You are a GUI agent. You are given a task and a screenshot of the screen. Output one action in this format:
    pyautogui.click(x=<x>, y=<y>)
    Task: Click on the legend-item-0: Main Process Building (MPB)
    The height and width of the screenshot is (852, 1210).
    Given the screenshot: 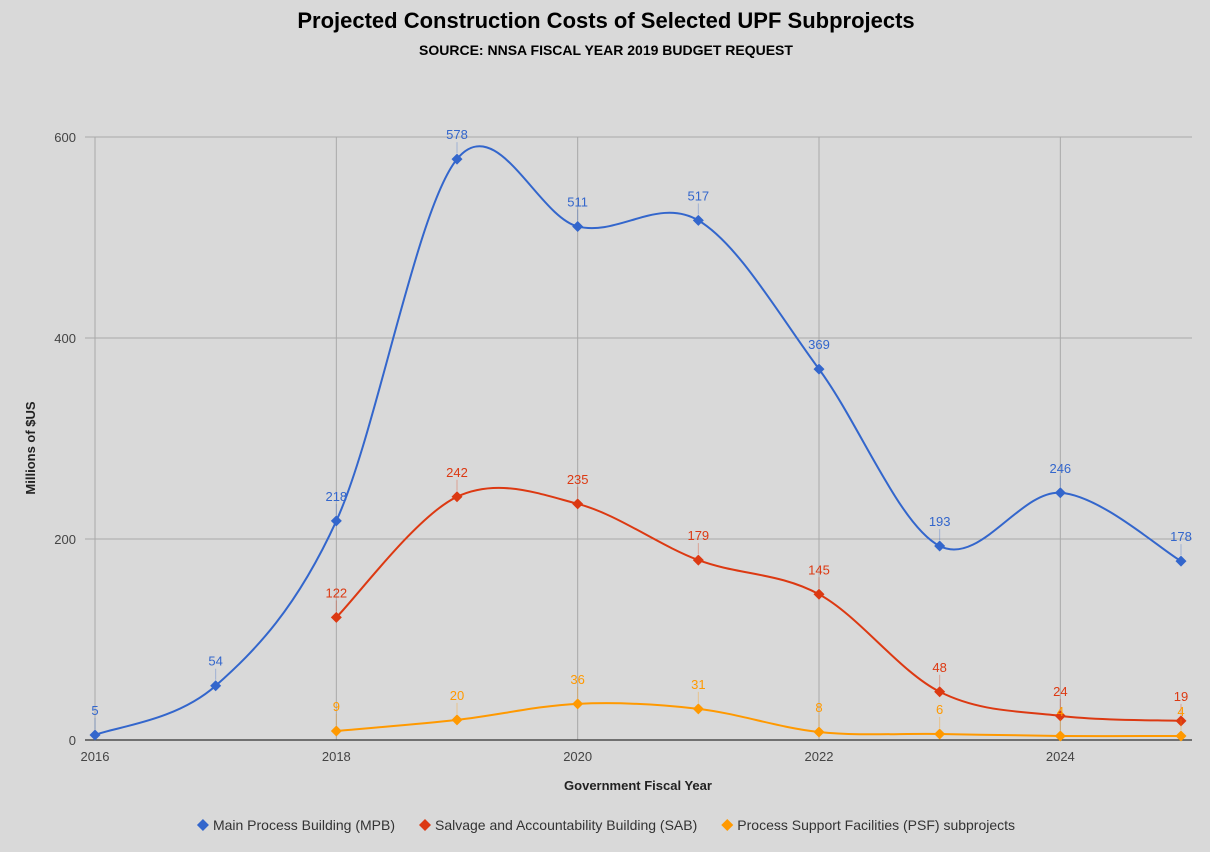 What is the action you would take?
    pyautogui.click(x=295, y=825)
    